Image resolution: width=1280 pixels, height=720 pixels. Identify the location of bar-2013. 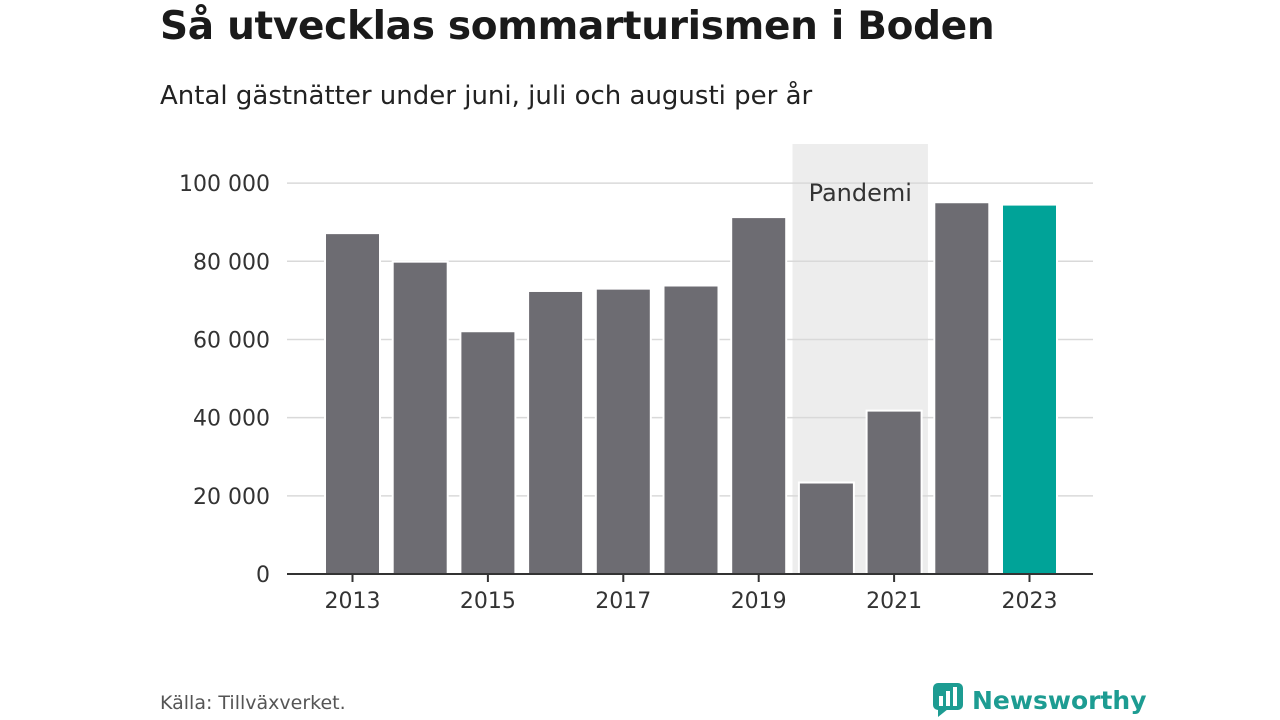
(352, 404).